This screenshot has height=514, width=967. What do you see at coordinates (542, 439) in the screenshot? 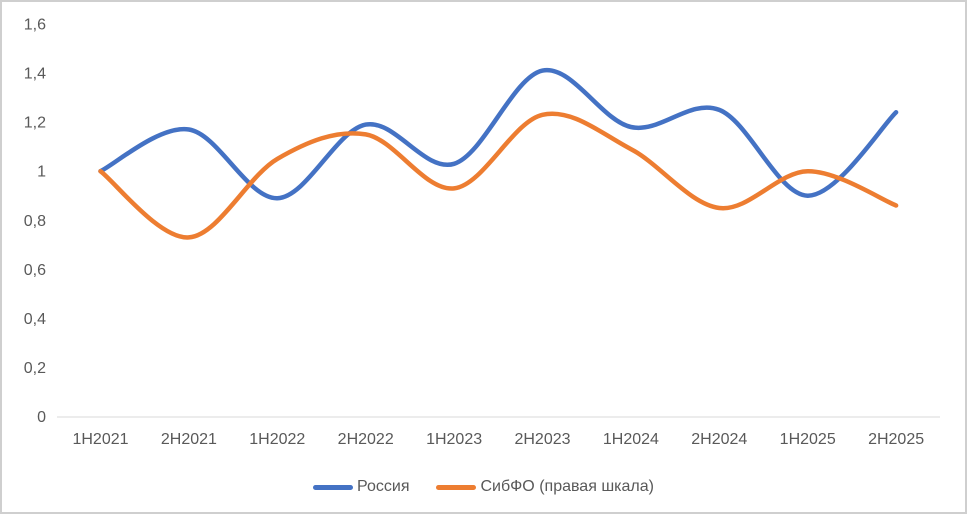
I see `x-tick-label: 2H2023` at bounding box center [542, 439].